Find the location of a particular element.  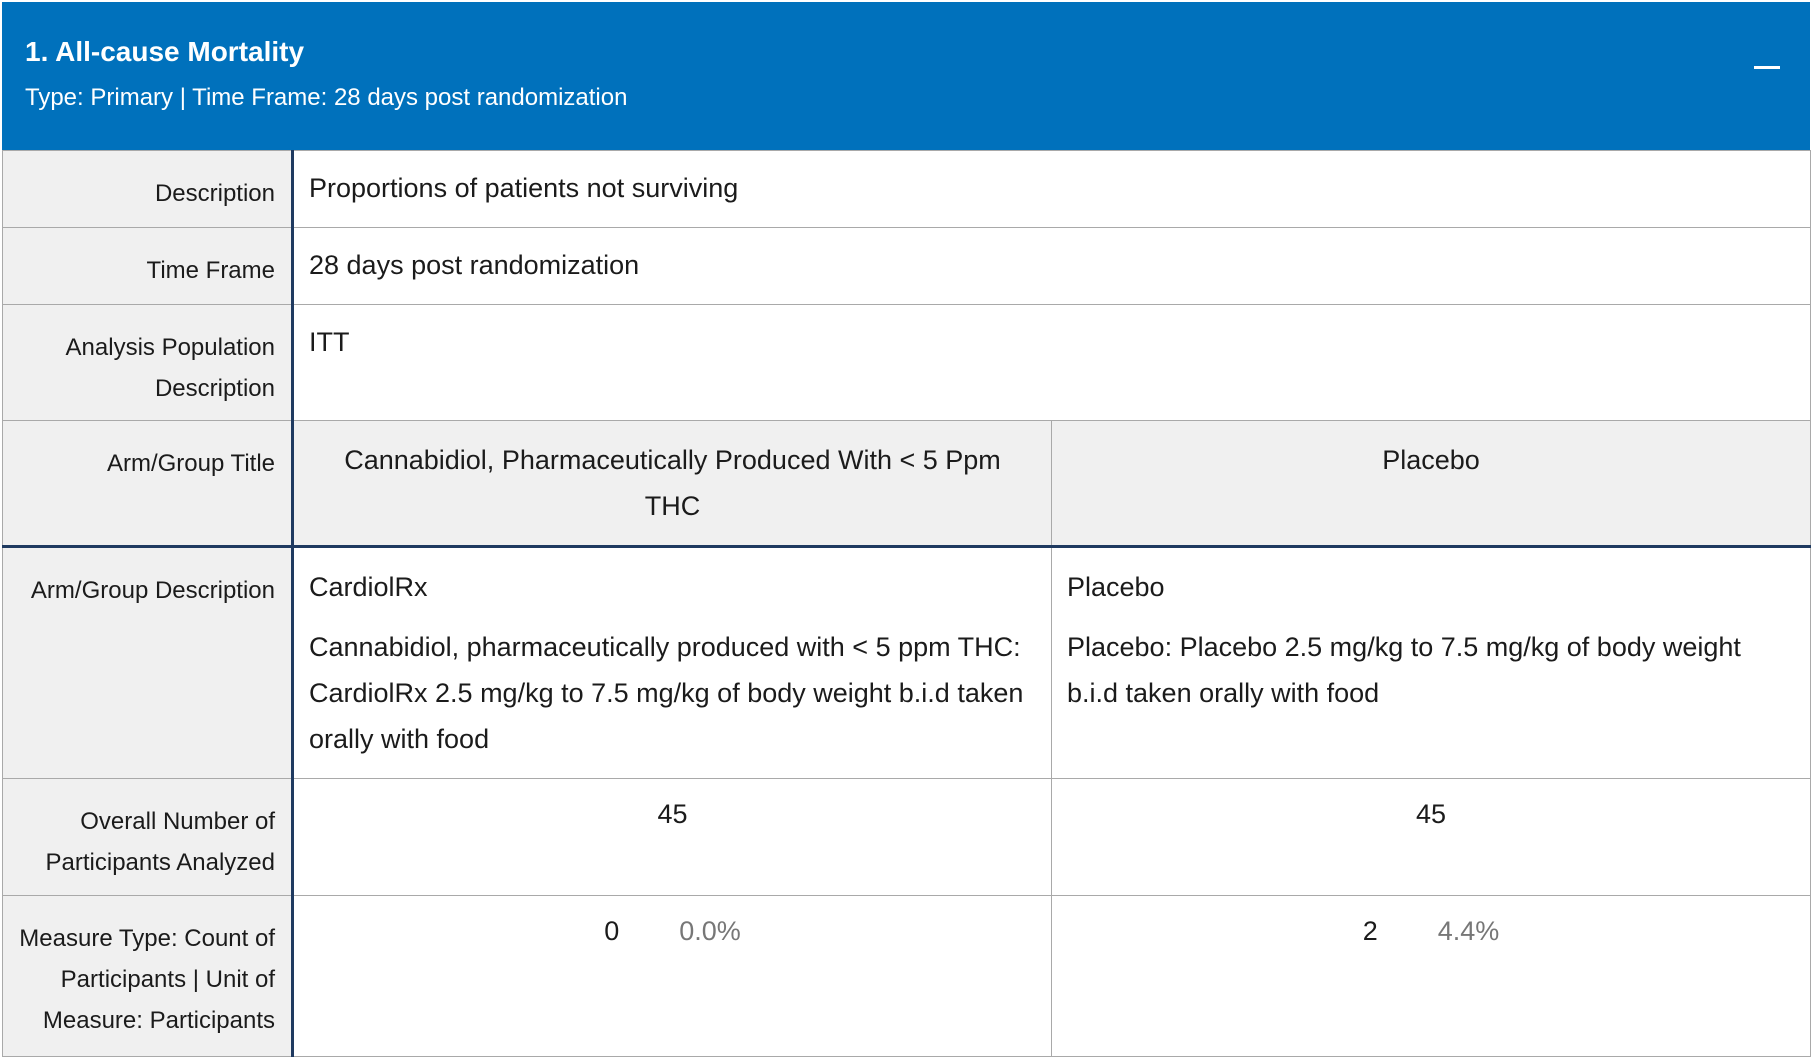

table-row: Analysis Population Description ITT is located at coordinates (907, 362).